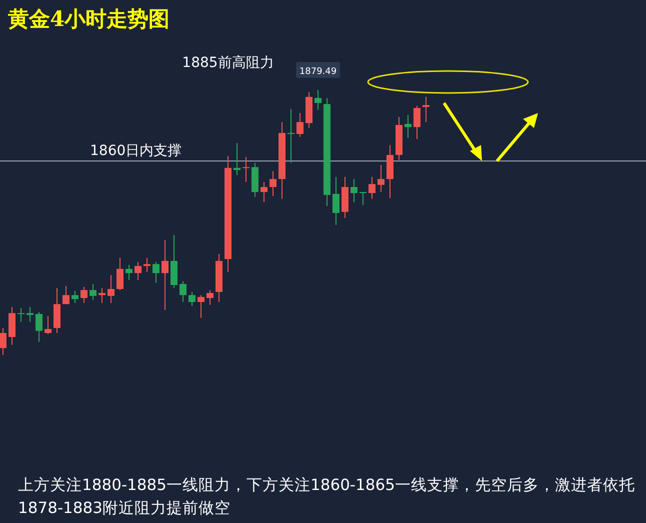 Image resolution: width=646 pixels, height=523 pixels. I want to click on text: 1879.49, so click(318, 72).